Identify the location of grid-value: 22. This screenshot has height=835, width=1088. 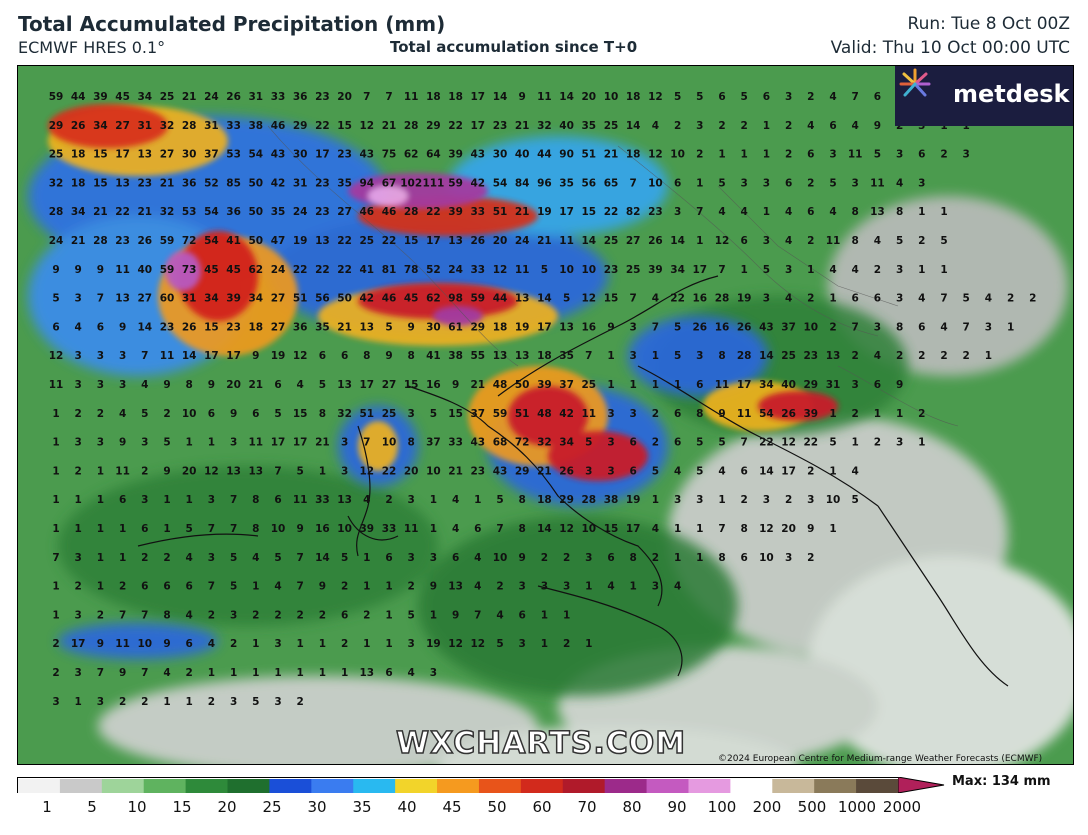
(810, 443).